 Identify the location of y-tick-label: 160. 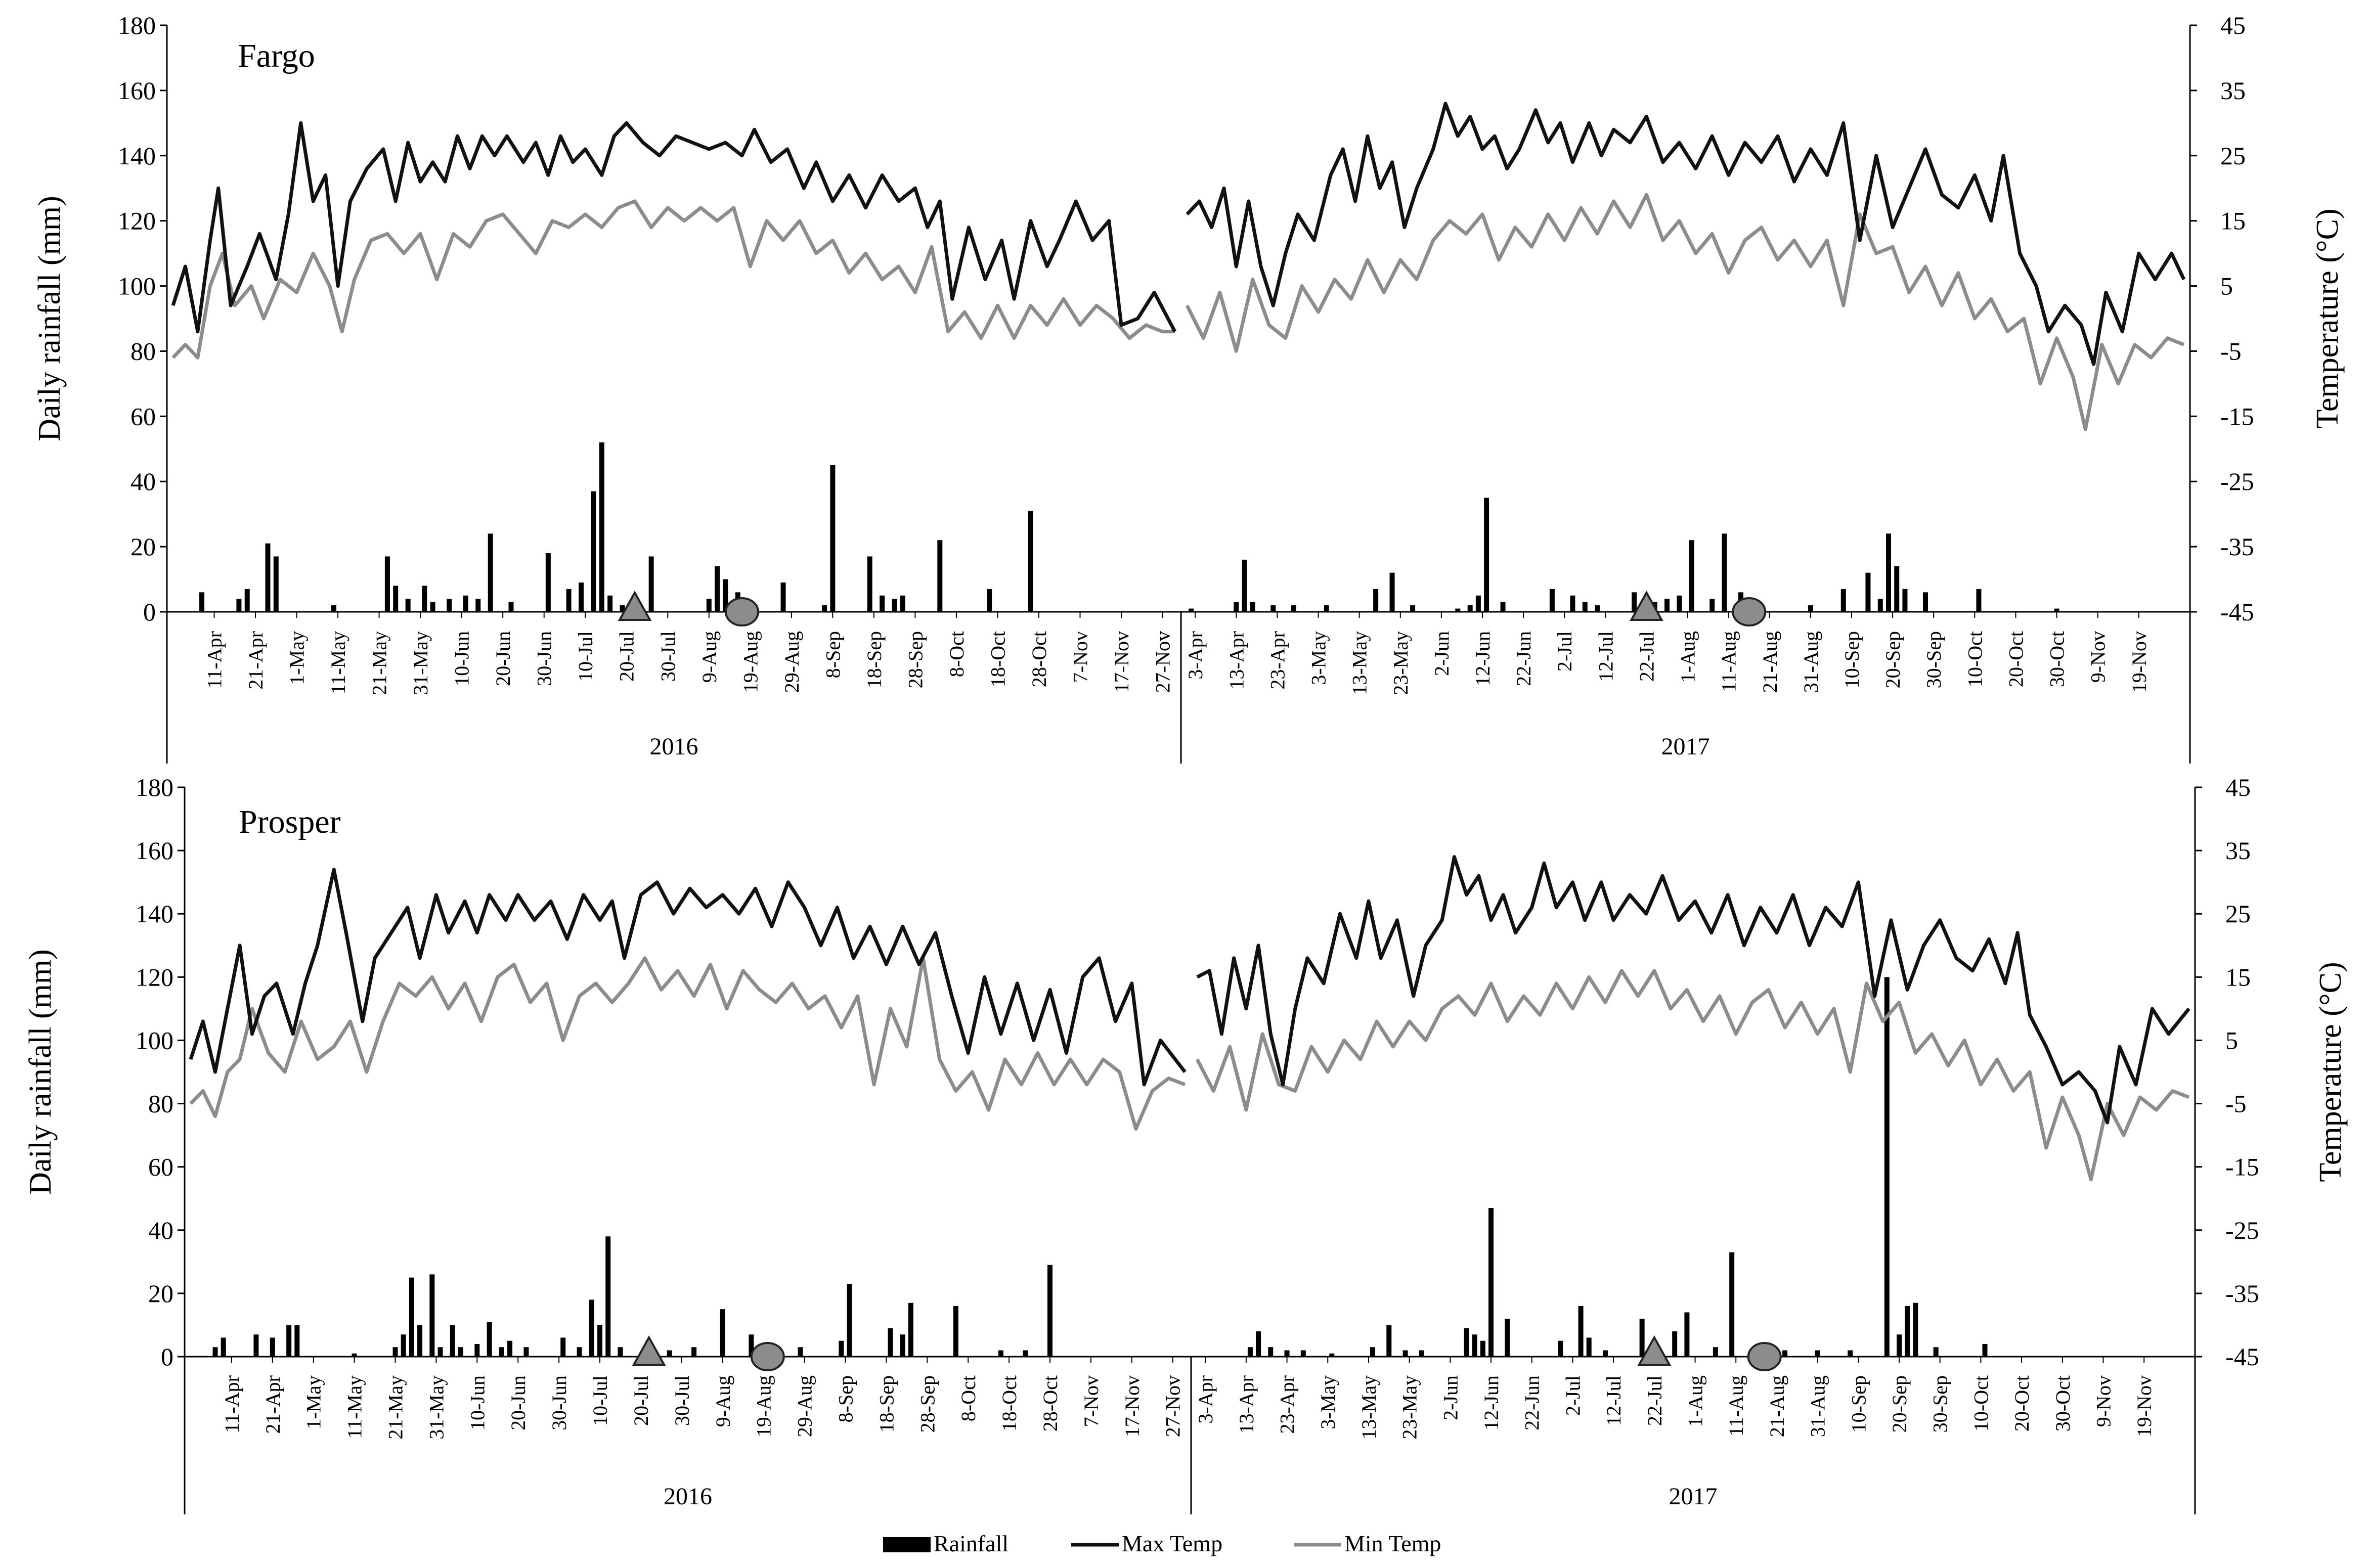
(137, 91).